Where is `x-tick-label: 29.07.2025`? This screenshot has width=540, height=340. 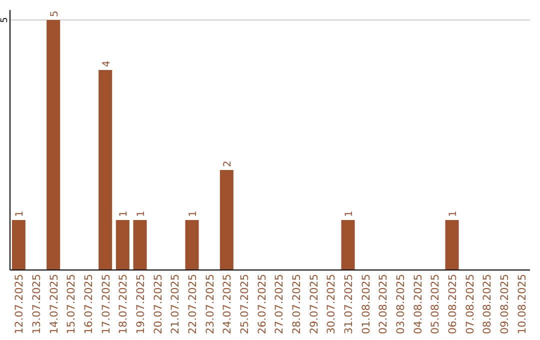
x-tick-label: 29.07.2025 is located at coordinates (314, 304).